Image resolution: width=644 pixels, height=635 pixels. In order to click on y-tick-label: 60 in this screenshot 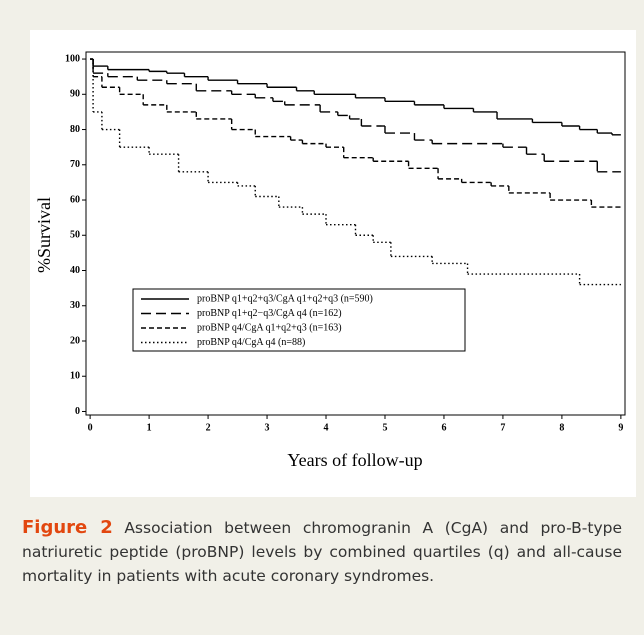, I will do `click(75, 199)`.